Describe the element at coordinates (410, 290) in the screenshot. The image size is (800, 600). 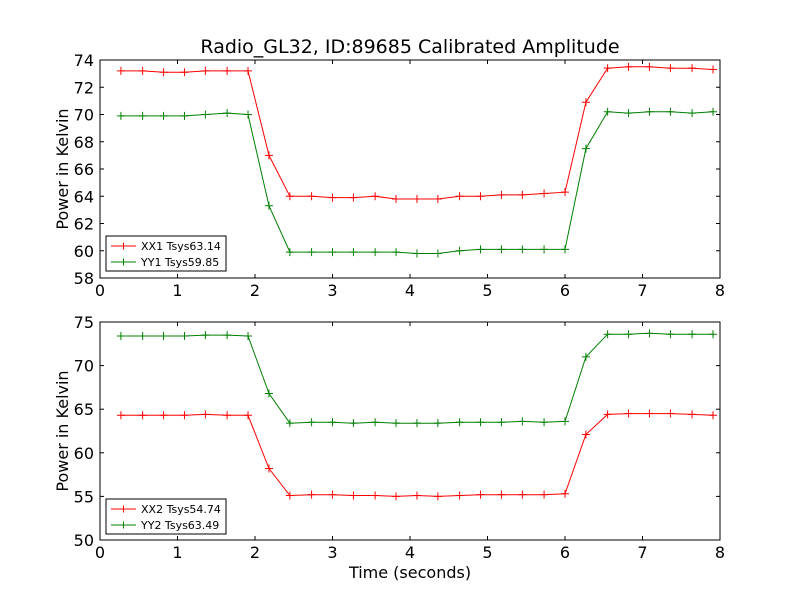
I see `top-x-tick-label: 4` at that location.